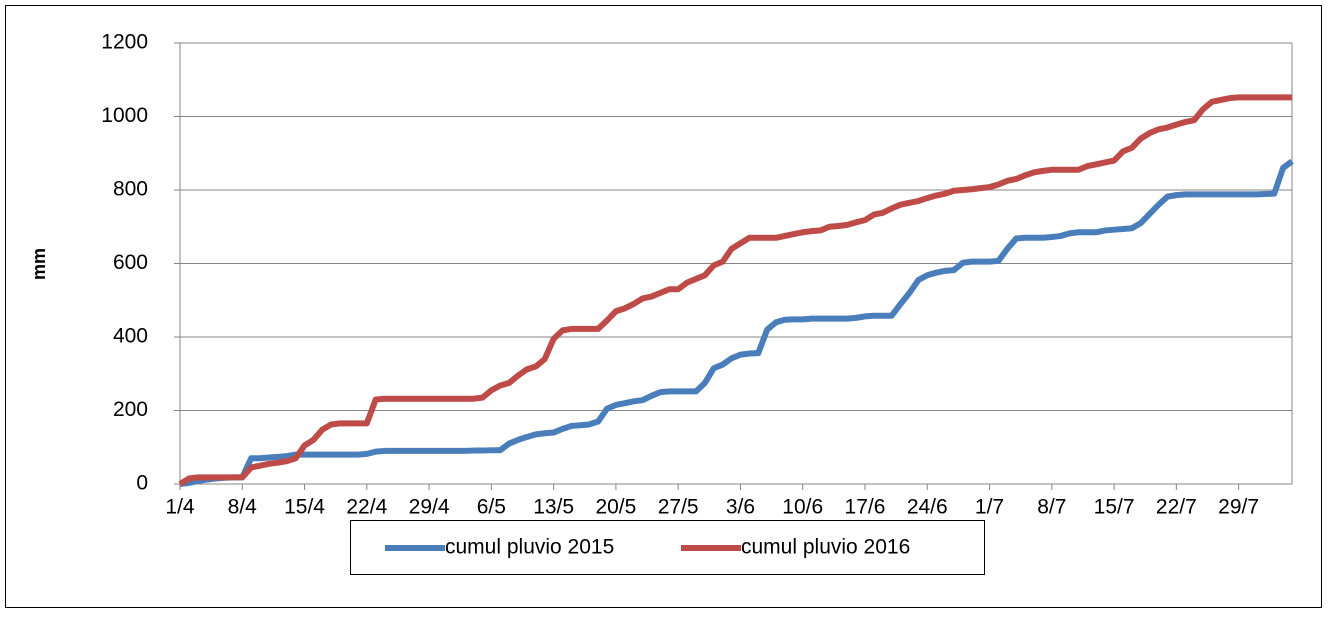 The image size is (1328, 618). Describe the element at coordinates (130, 336) in the screenshot. I see `y-tick-label: 400` at that location.